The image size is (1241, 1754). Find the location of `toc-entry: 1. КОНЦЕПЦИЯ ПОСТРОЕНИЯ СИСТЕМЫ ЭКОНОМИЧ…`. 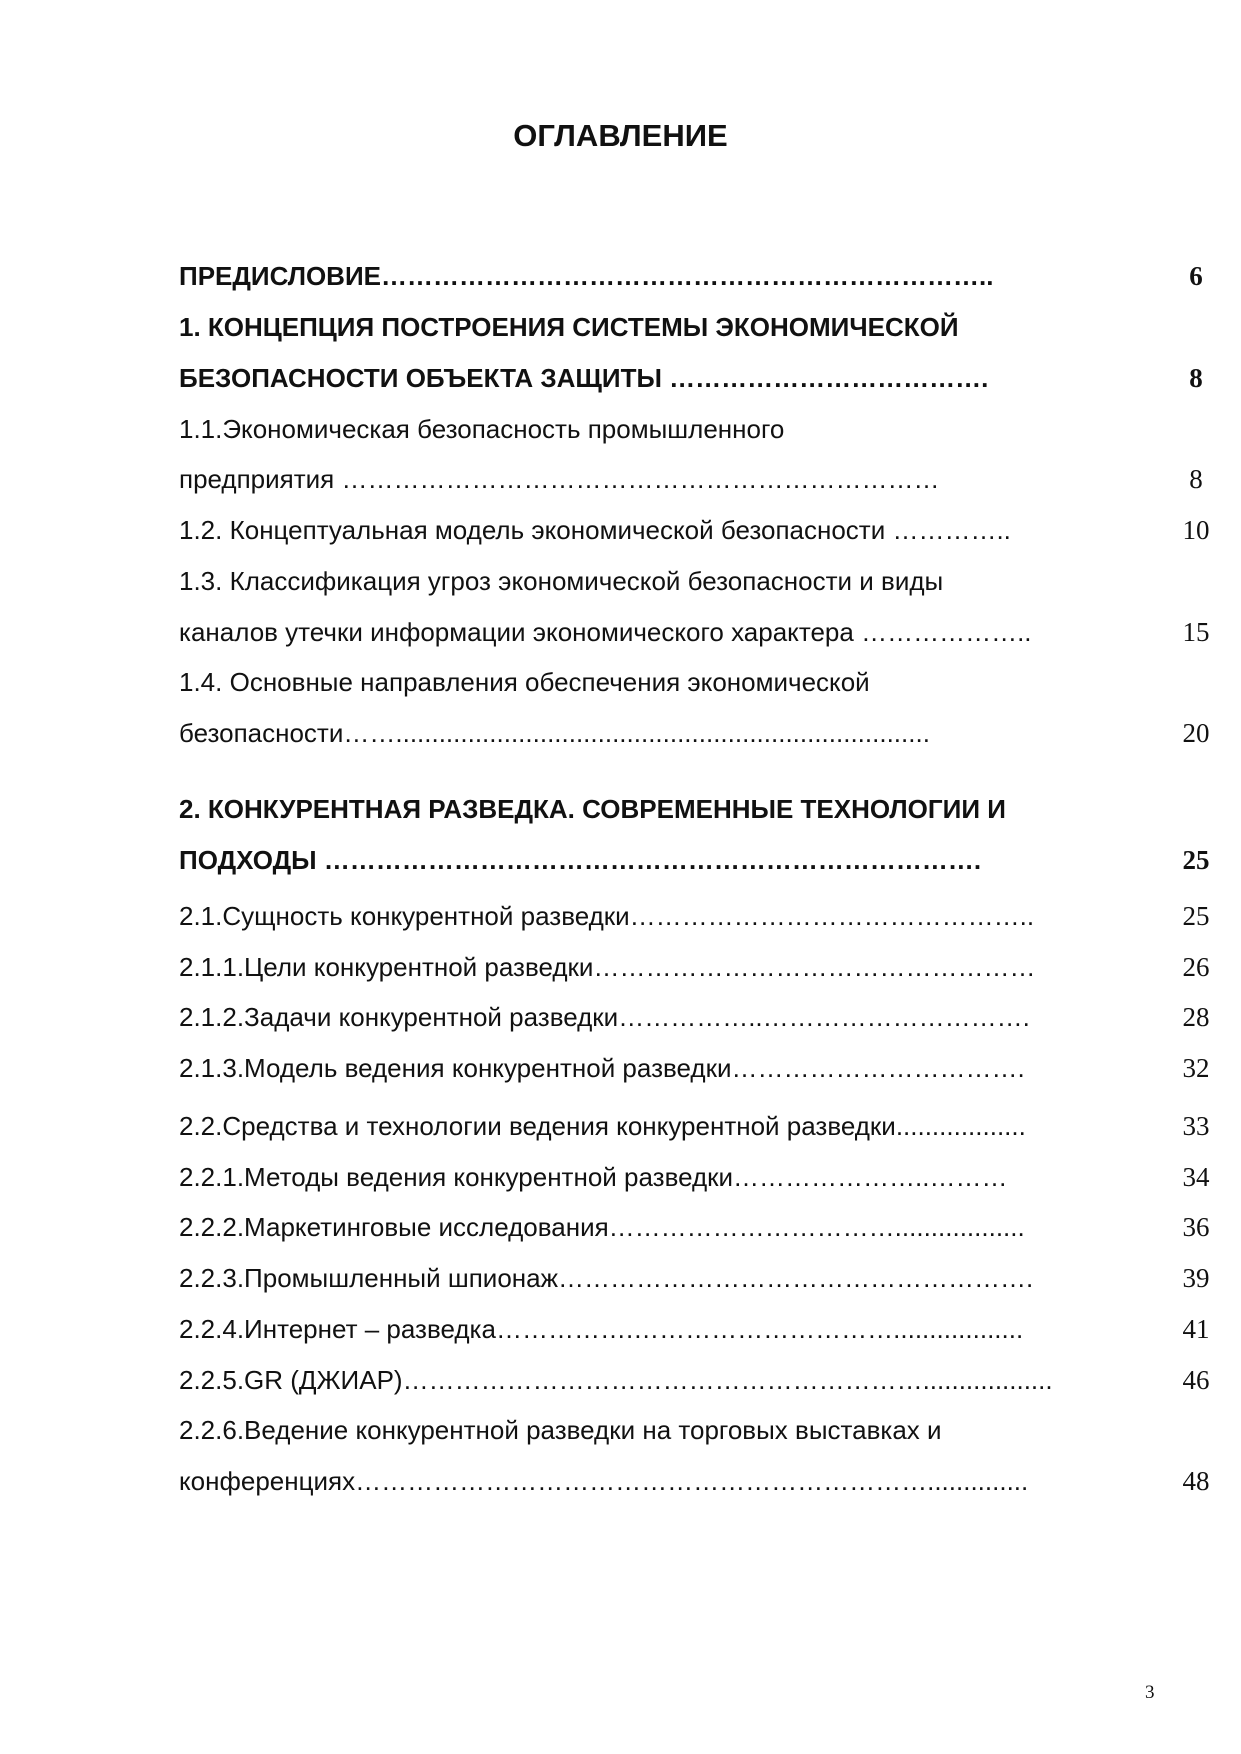

toc-entry: 1. КОНЦЕПЦИЯ ПОСТРОЕНИЯ СИСТЕМЫ ЭКОНОМИЧ… is located at coordinates (569, 327).